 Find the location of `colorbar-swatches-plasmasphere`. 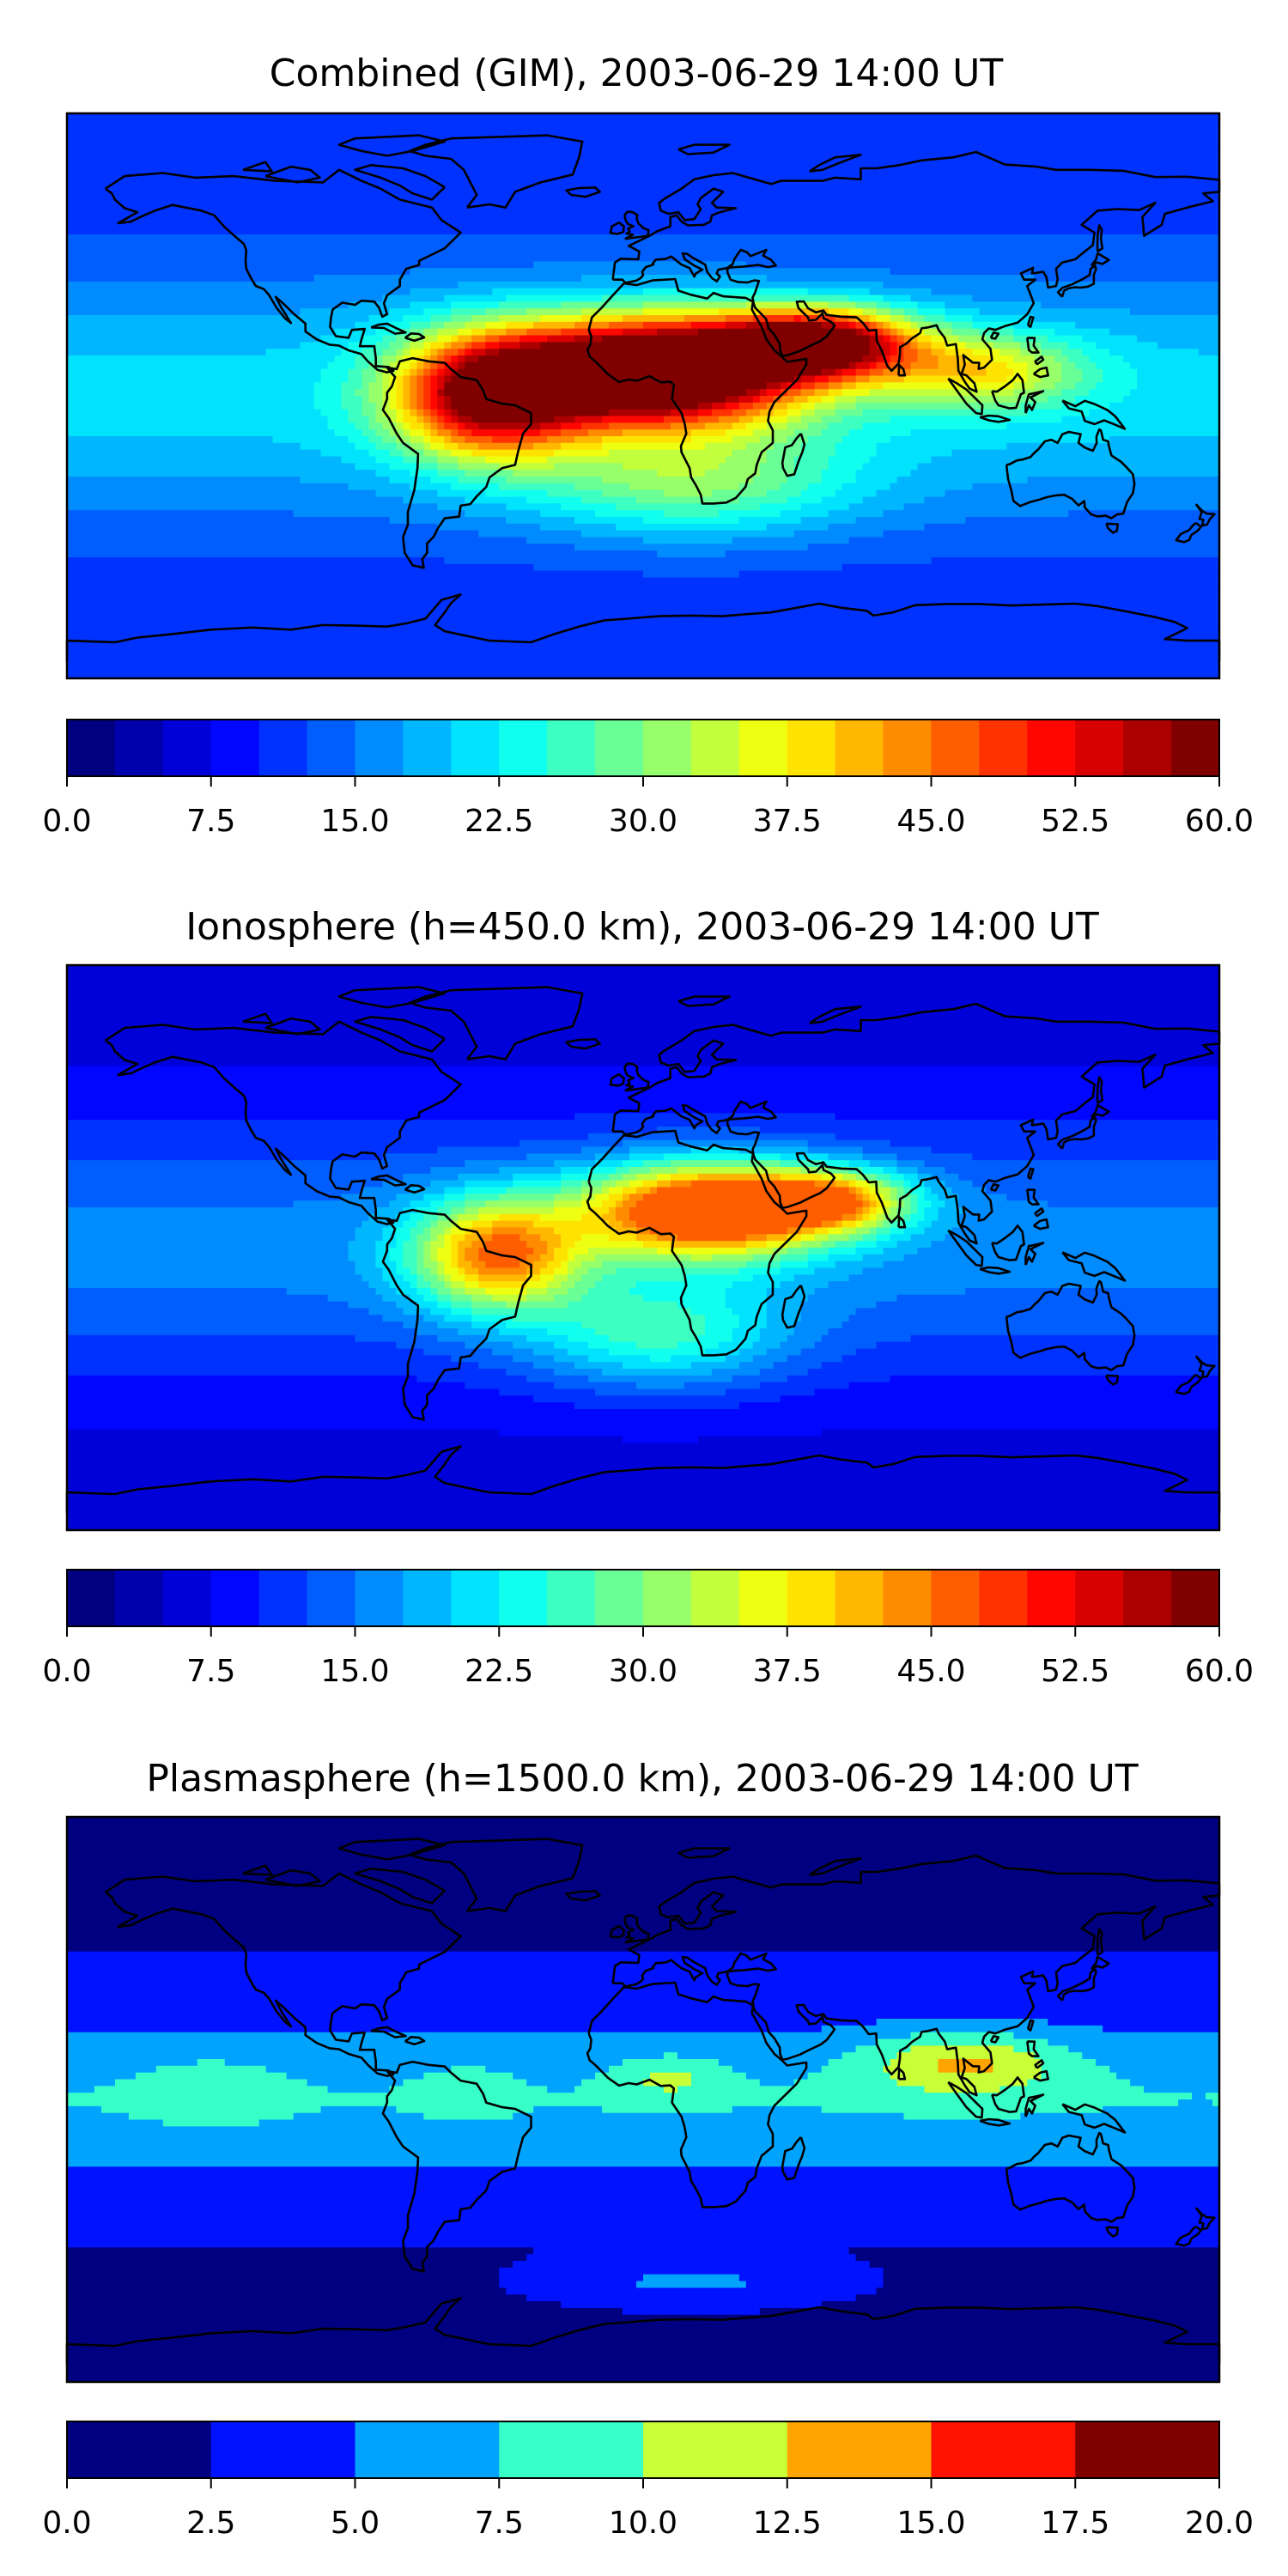

colorbar-swatches-plasmasphere is located at coordinates (643, 2449).